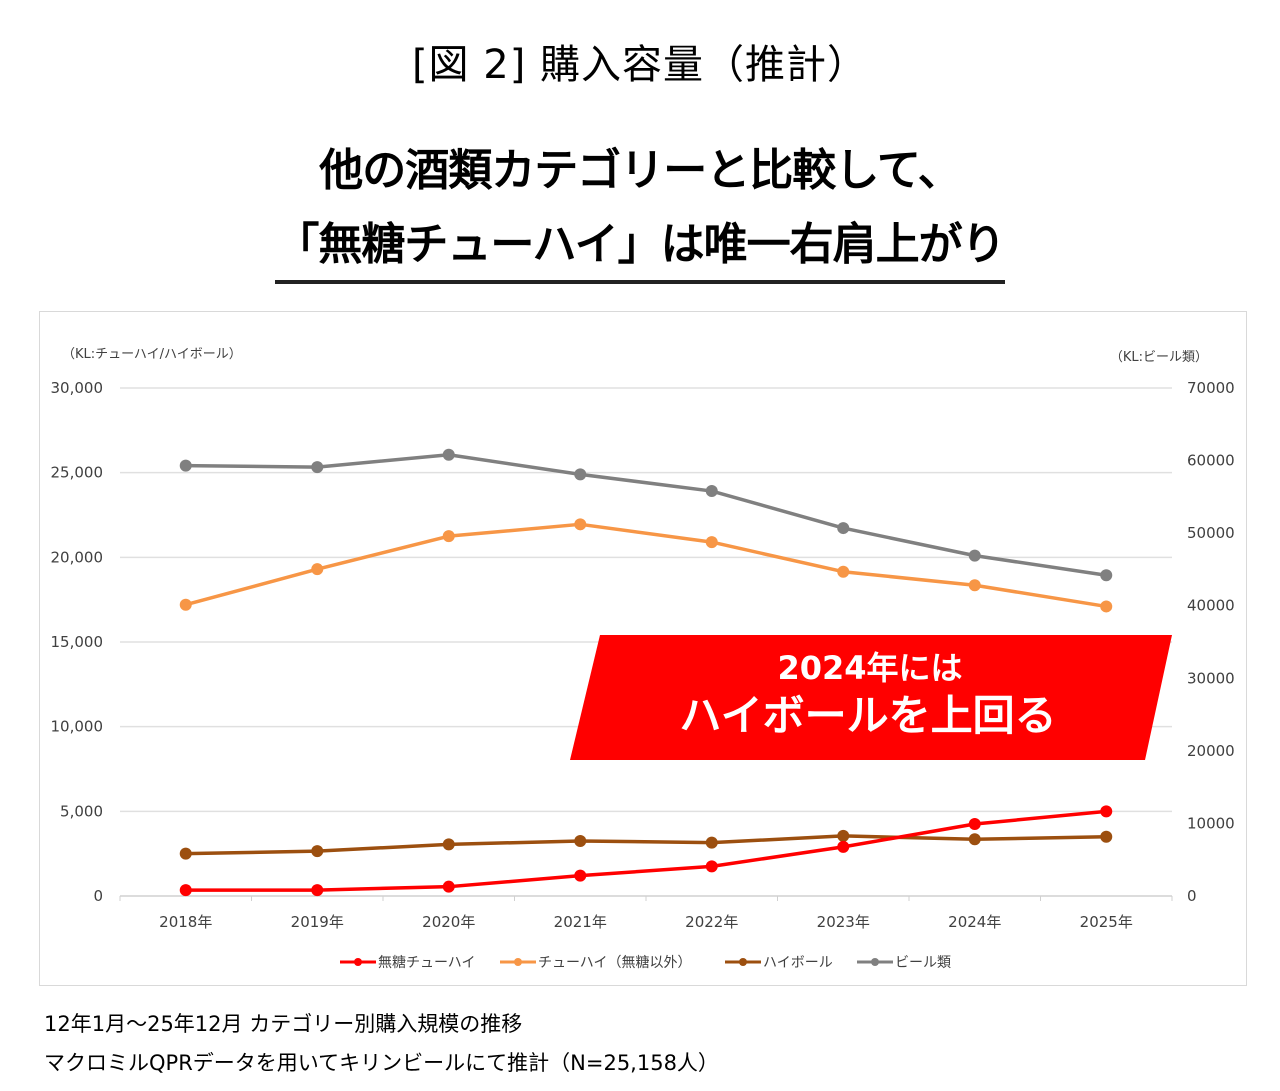 The height and width of the screenshot is (1091, 1280). What do you see at coordinates (869, 668) in the screenshot?
I see `callout-line-1: 2024年には` at bounding box center [869, 668].